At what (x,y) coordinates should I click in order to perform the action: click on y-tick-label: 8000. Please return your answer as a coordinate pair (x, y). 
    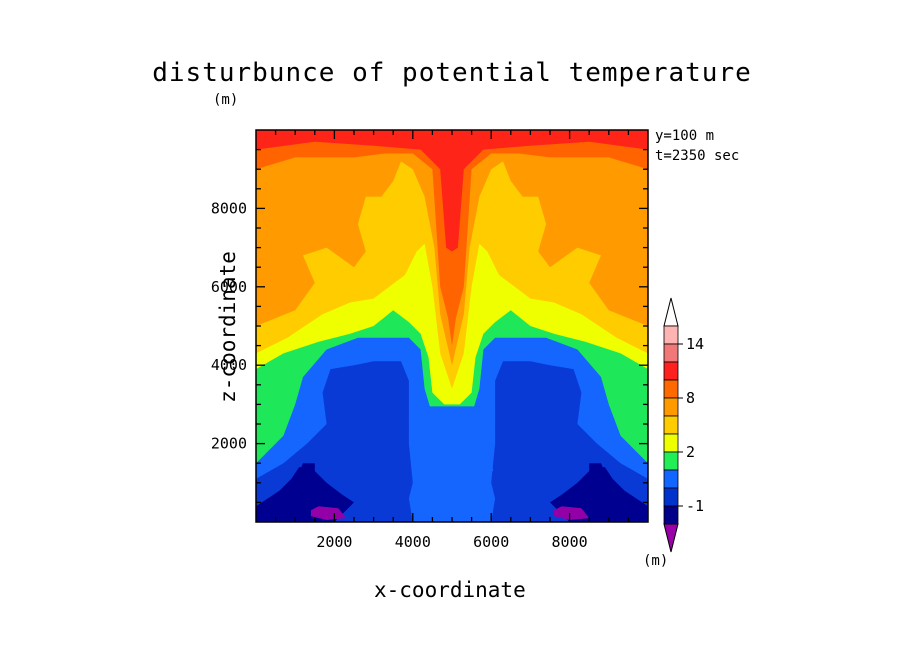
    Looking at the image, I should click on (229, 208).